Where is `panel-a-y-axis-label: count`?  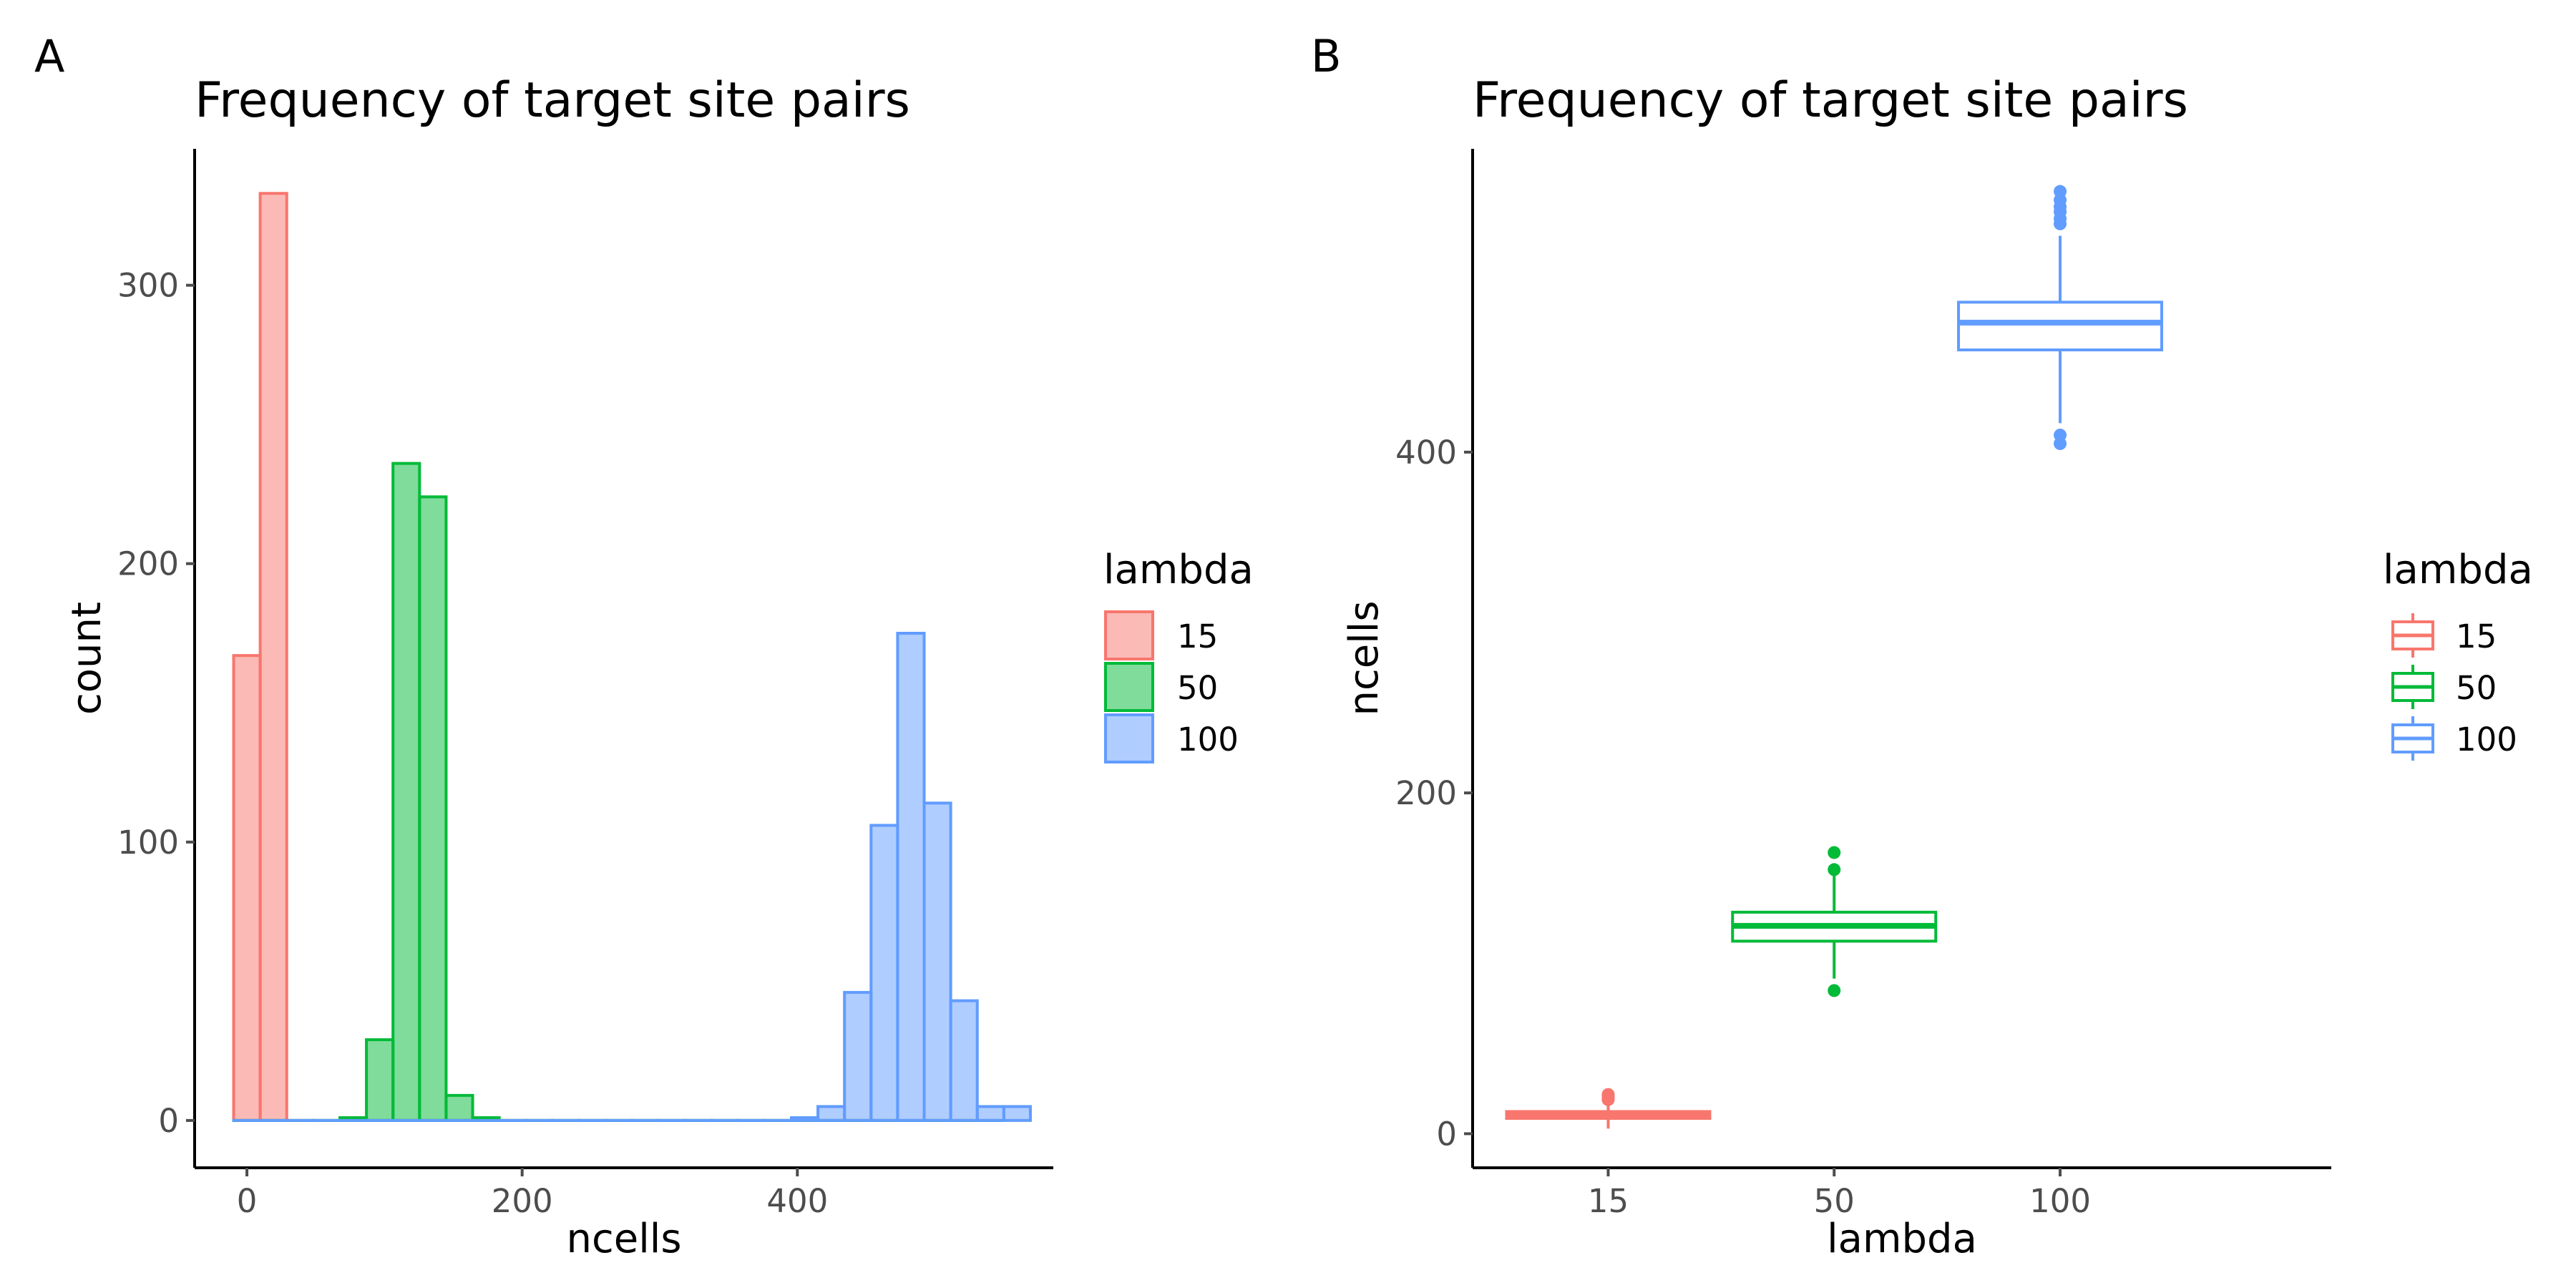 panel-a-y-axis-label: count is located at coordinates (87, 658).